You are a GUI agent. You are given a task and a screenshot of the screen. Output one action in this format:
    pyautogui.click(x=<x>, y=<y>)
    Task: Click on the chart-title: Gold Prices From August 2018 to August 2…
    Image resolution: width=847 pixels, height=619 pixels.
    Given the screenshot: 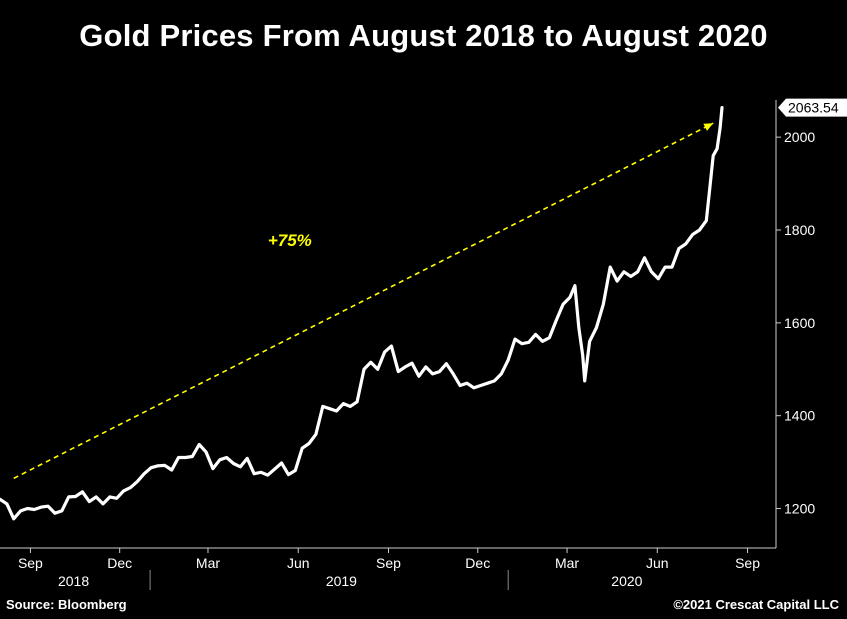 What is the action you would take?
    pyautogui.click(x=423, y=35)
    